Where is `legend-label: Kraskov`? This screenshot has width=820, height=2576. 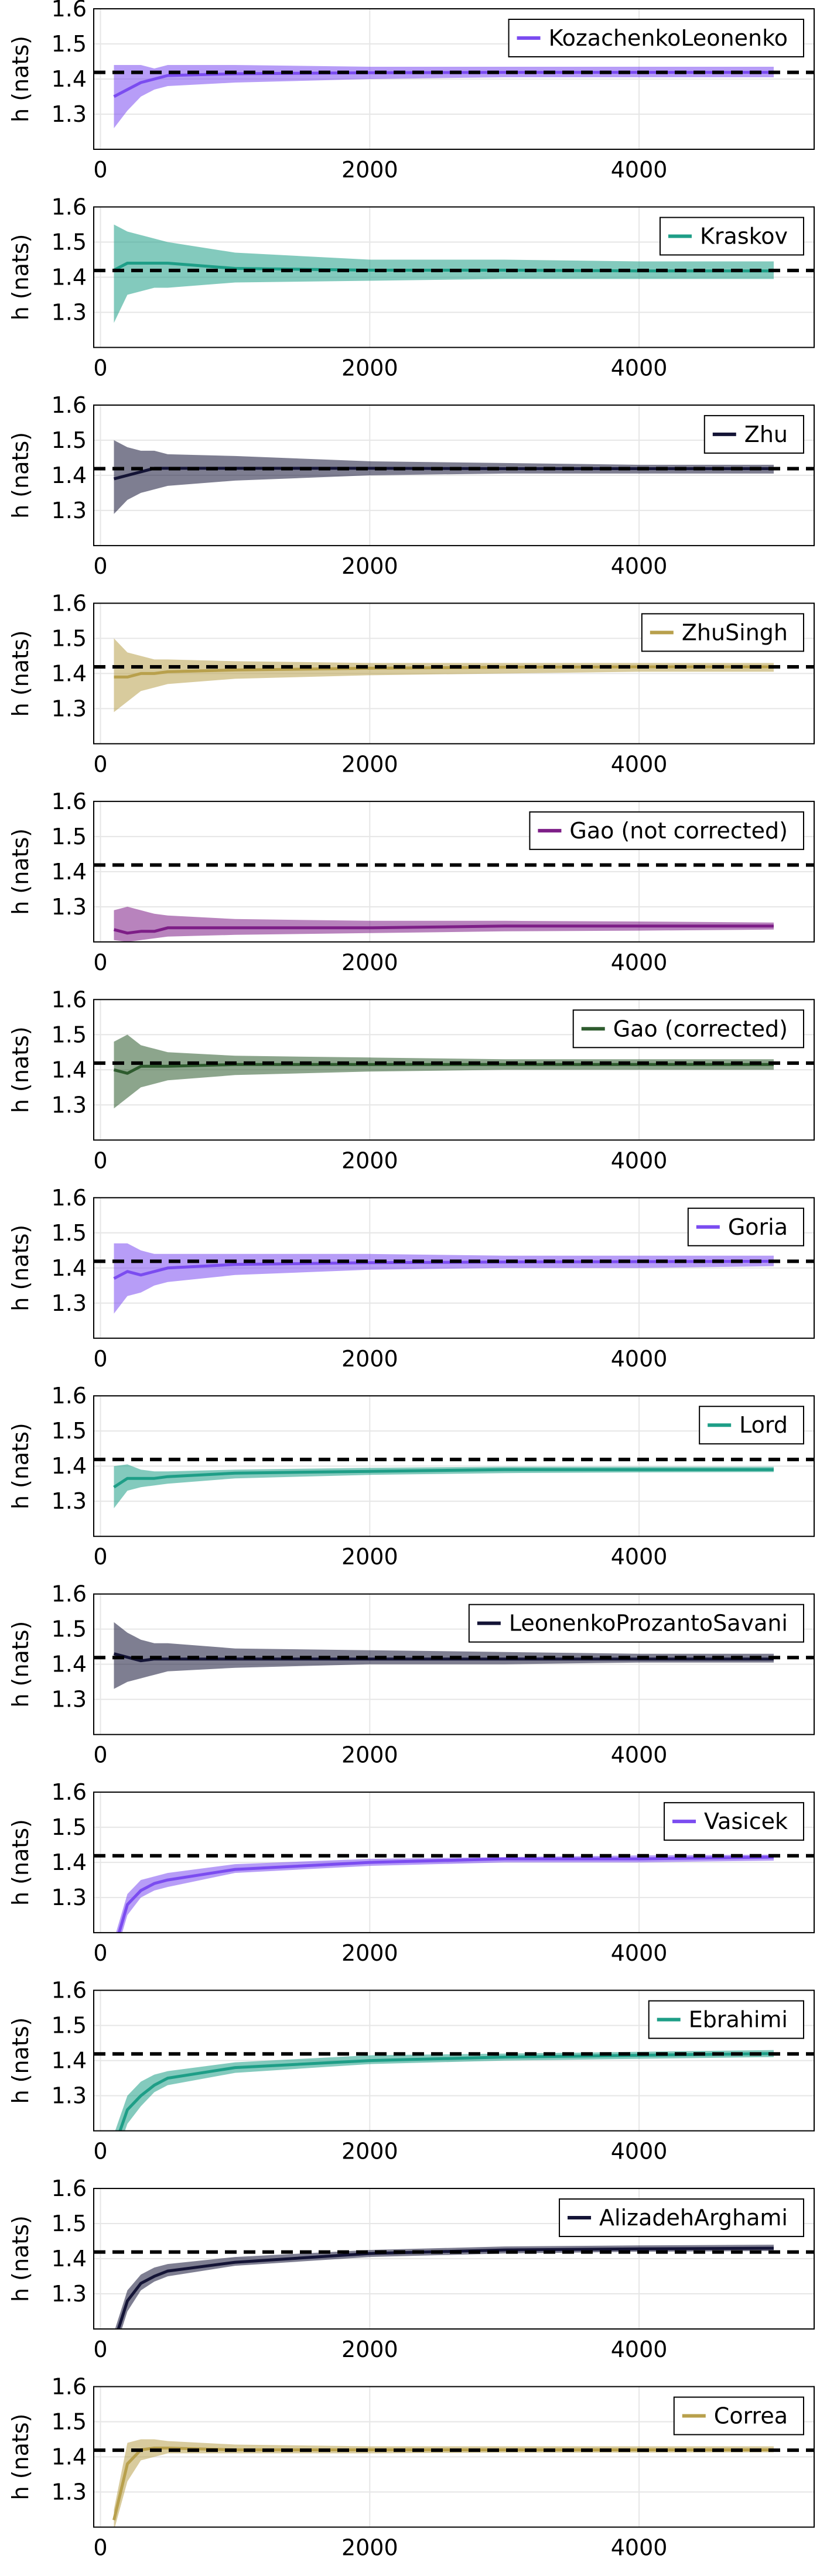
legend-label: Kraskov is located at coordinates (744, 236).